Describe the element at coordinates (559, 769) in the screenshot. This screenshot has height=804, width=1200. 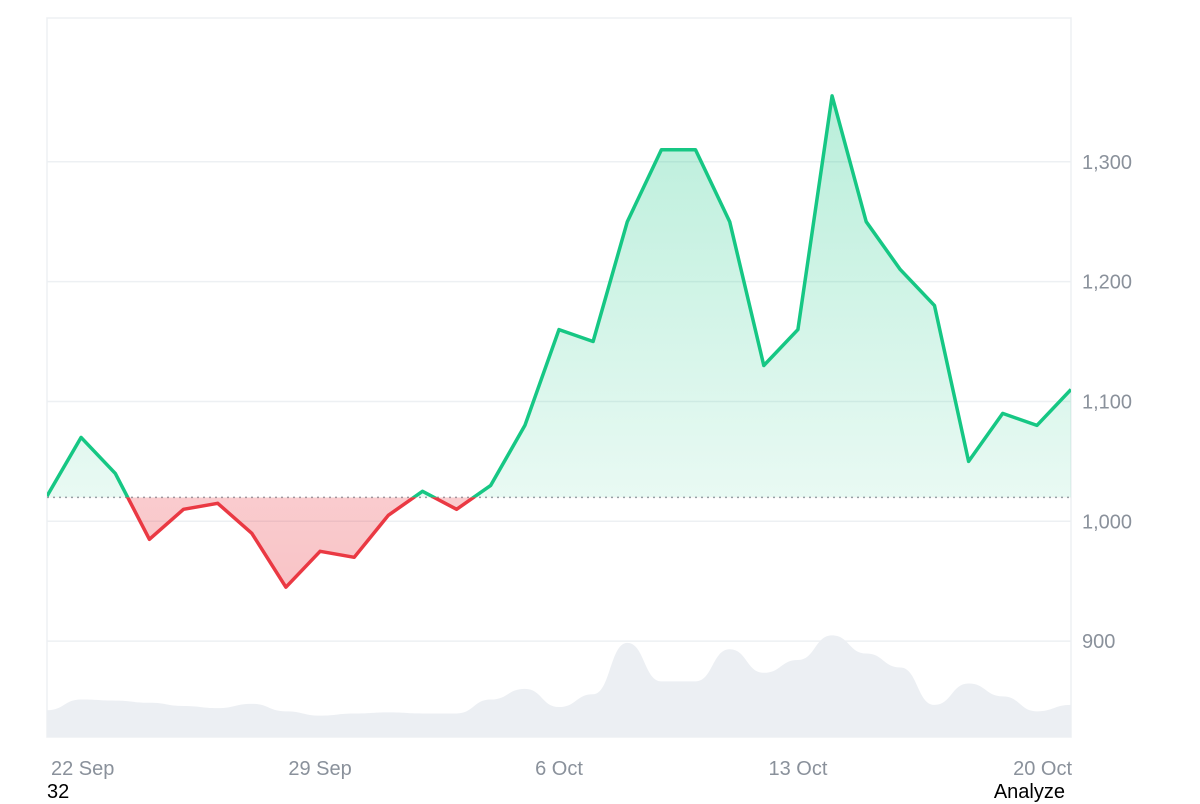
I see `x-tick-label: 6 Oct` at that location.